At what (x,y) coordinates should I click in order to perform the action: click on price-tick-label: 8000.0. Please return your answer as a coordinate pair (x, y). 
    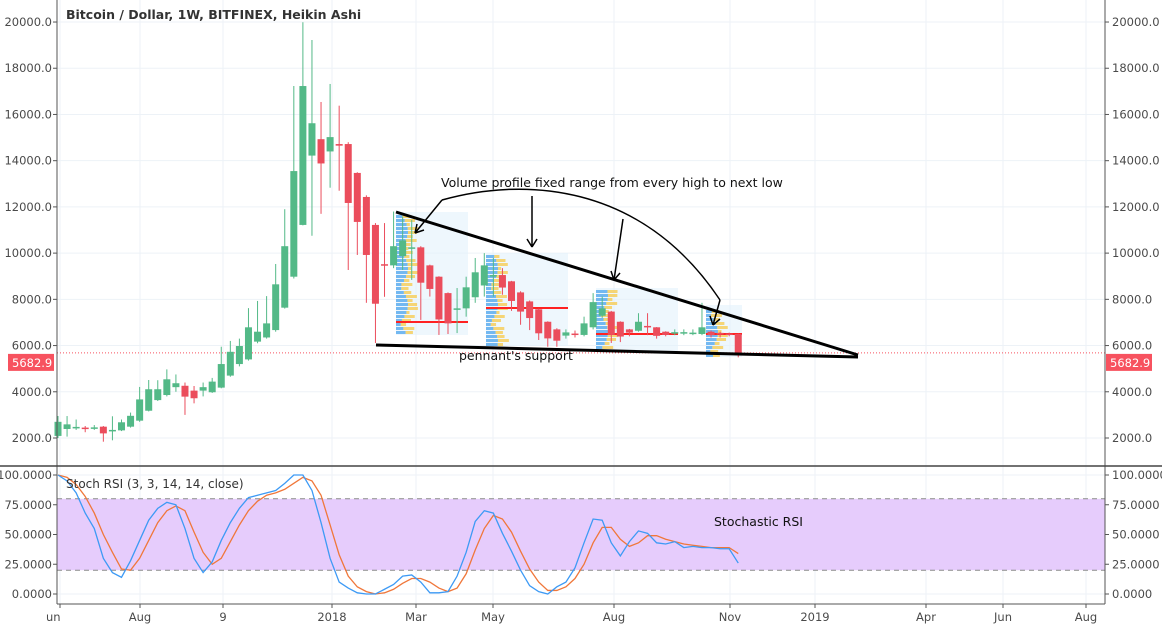
    Looking at the image, I should click on (32, 299).